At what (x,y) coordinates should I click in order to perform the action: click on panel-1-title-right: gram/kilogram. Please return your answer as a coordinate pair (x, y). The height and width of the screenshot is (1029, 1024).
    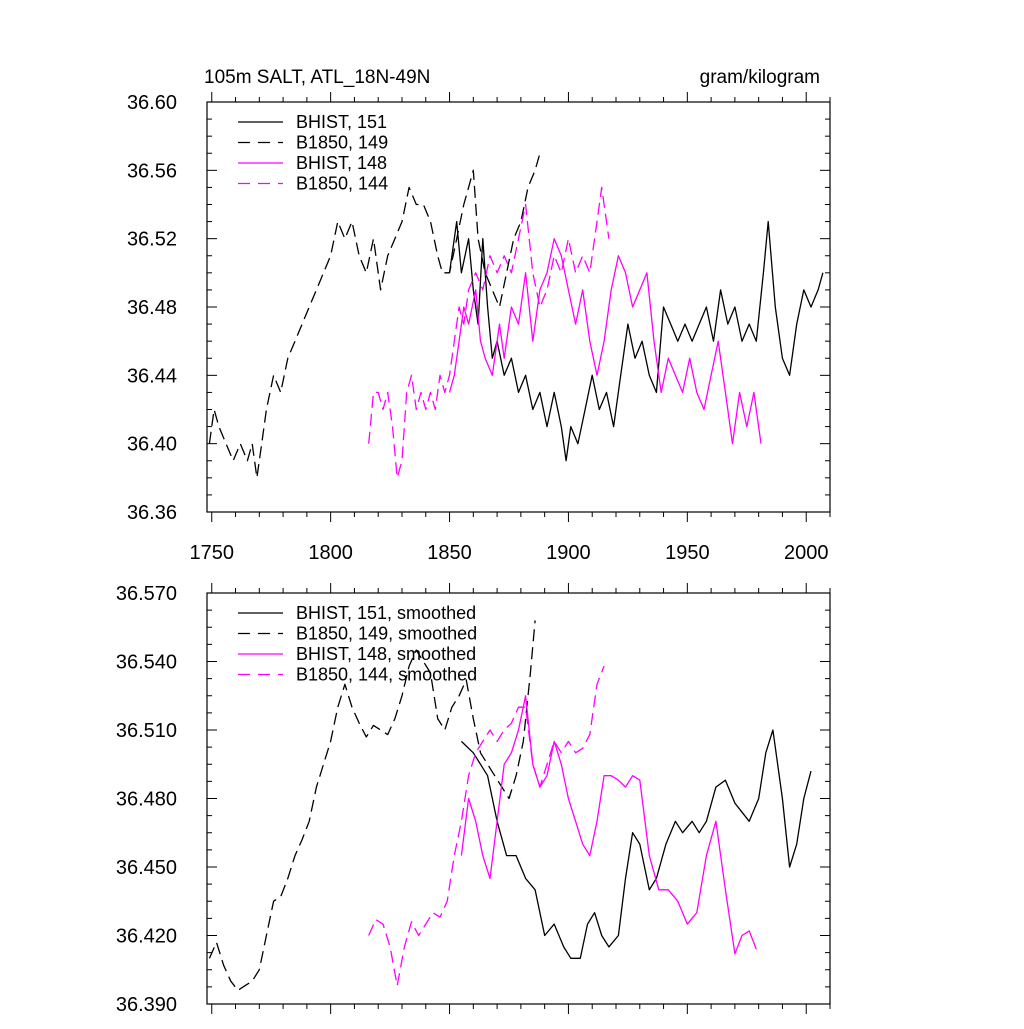
    Looking at the image, I should click on (760, 77).